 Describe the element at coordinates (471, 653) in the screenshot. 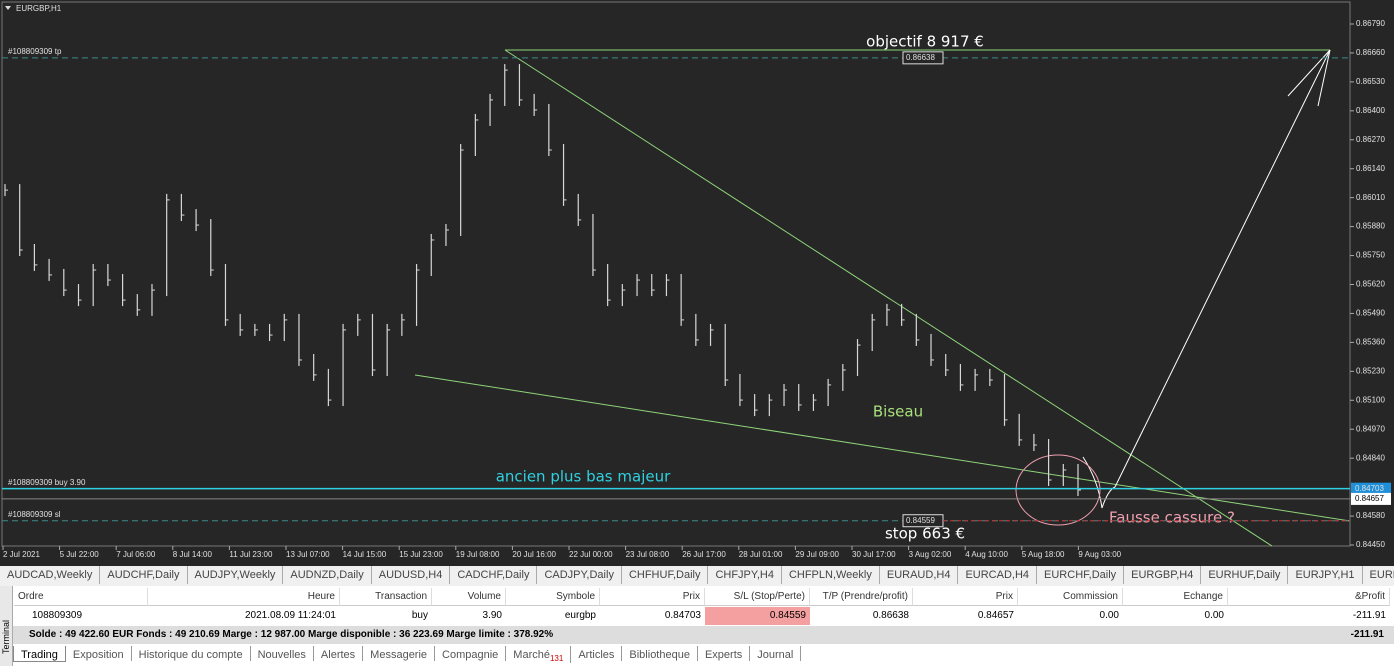

I see `terminal-tab: Compagnie` at that location.